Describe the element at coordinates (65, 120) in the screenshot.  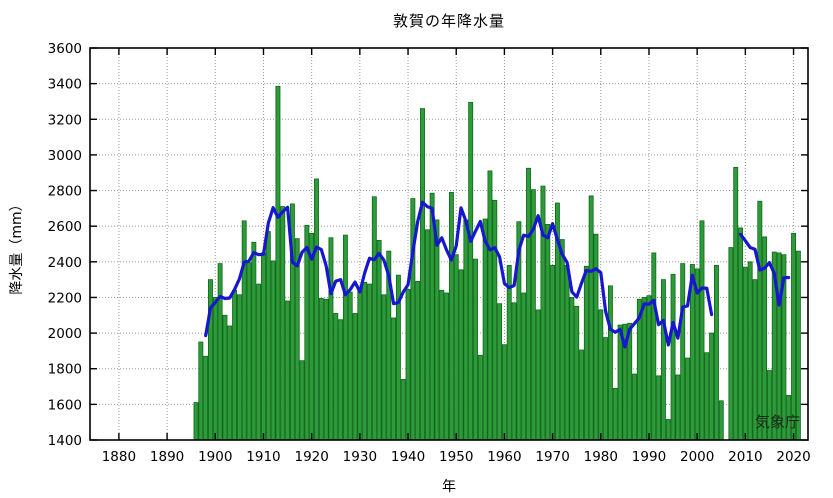
I see `svg-text: 3200` at that location.